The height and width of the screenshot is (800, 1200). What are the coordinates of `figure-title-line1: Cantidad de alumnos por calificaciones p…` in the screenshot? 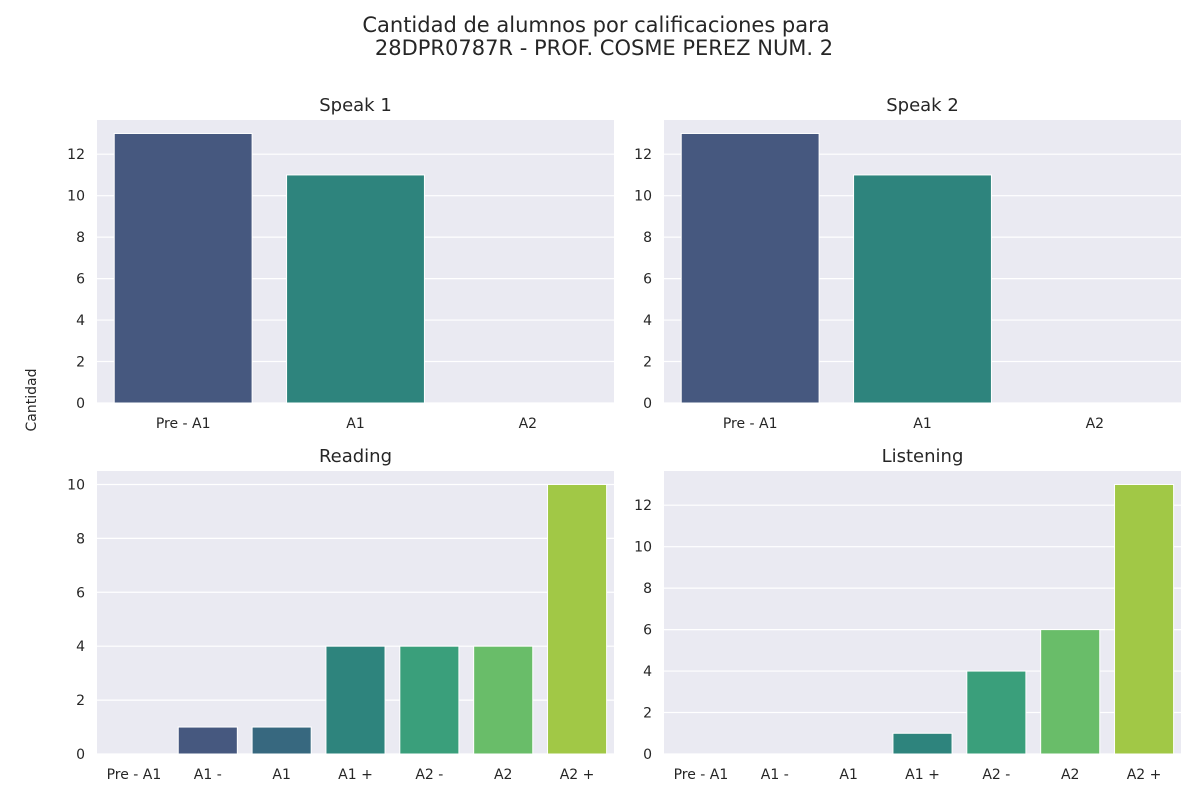 It's located at (595, 25).